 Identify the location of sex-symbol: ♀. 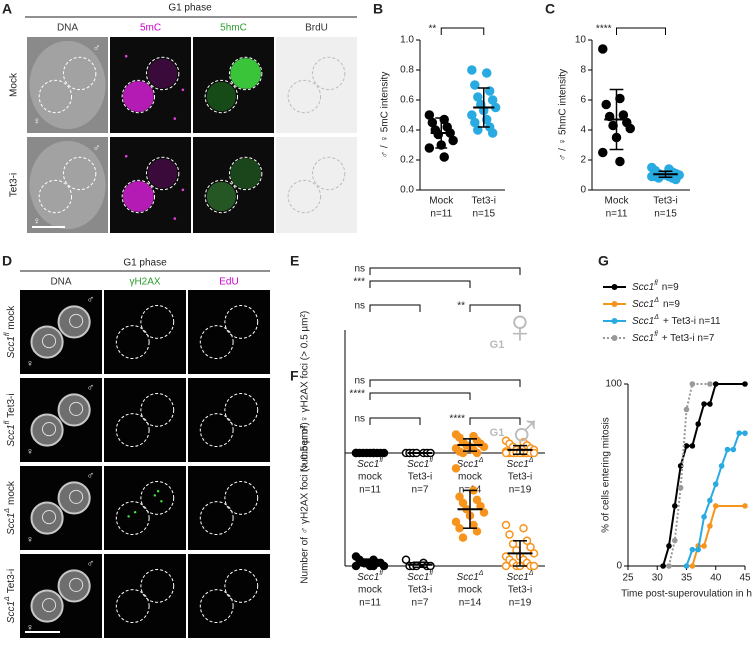
(520, 327).